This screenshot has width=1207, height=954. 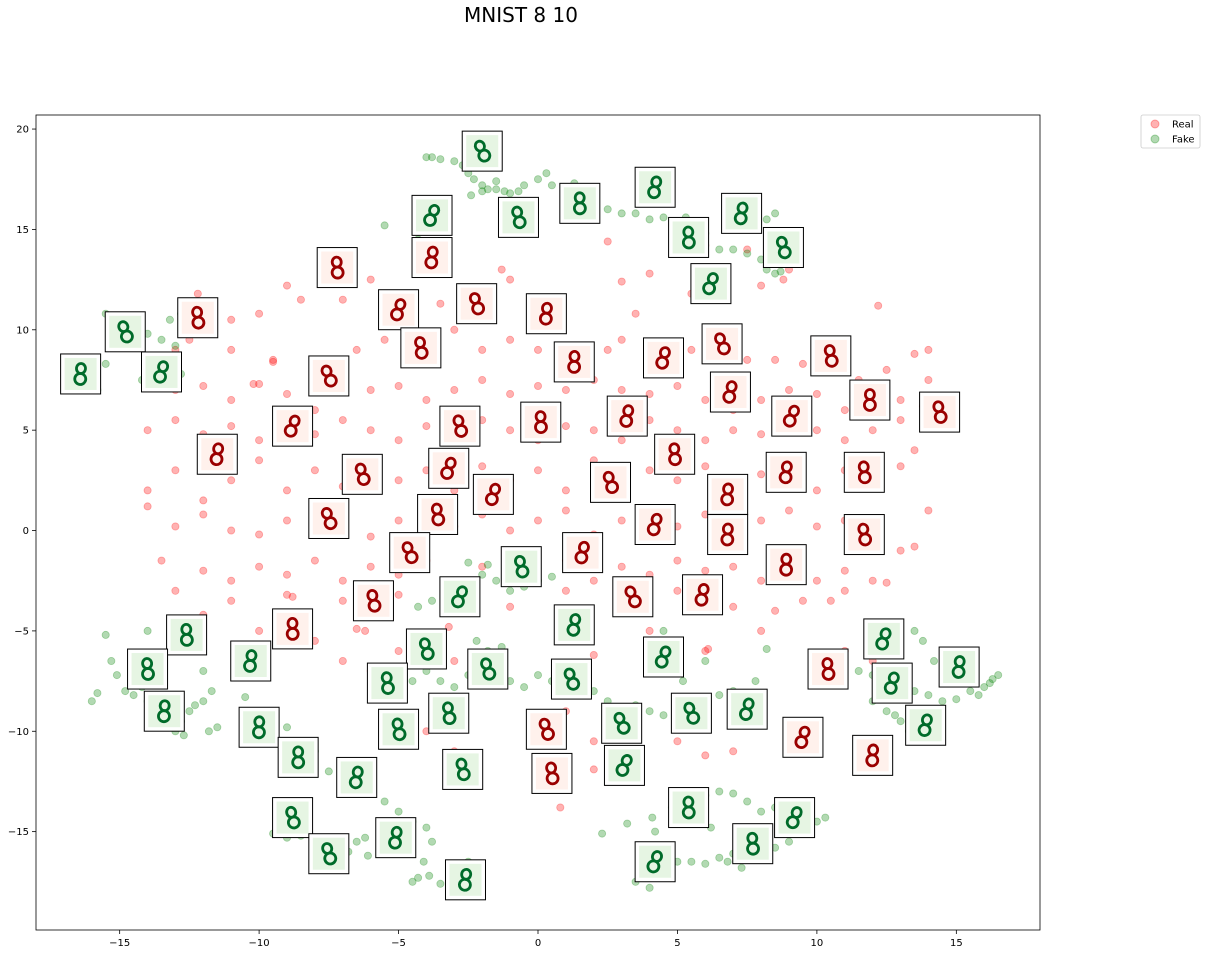 I want to click on legend-marker-fake, so click(x=1155, y=139).